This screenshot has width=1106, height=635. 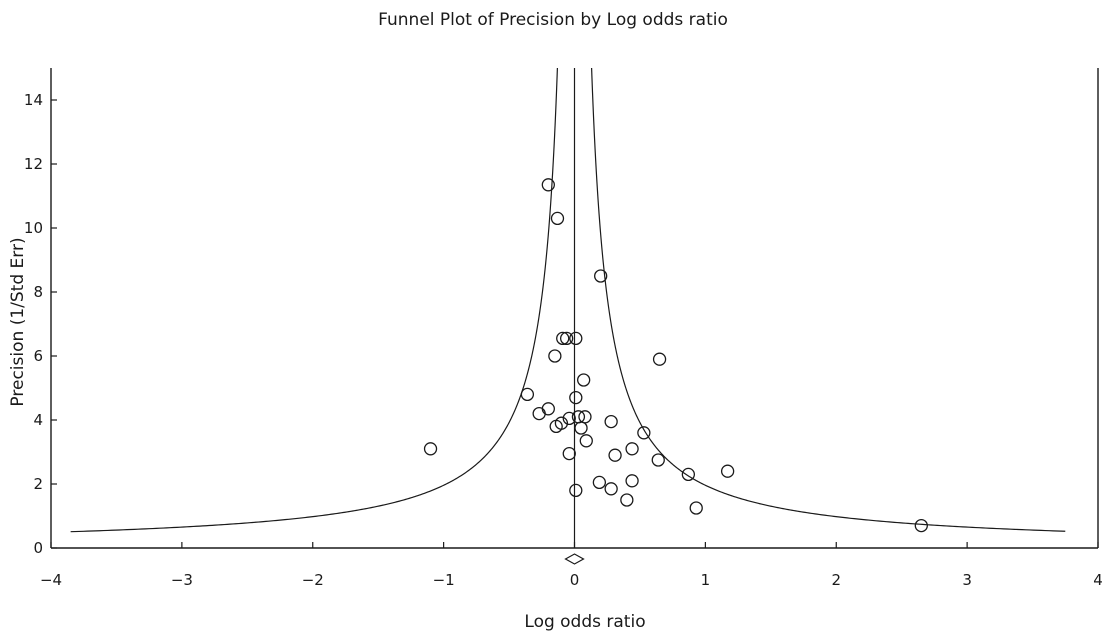 I want to click on y-tick-label: 14, so click(x=33, y=100).